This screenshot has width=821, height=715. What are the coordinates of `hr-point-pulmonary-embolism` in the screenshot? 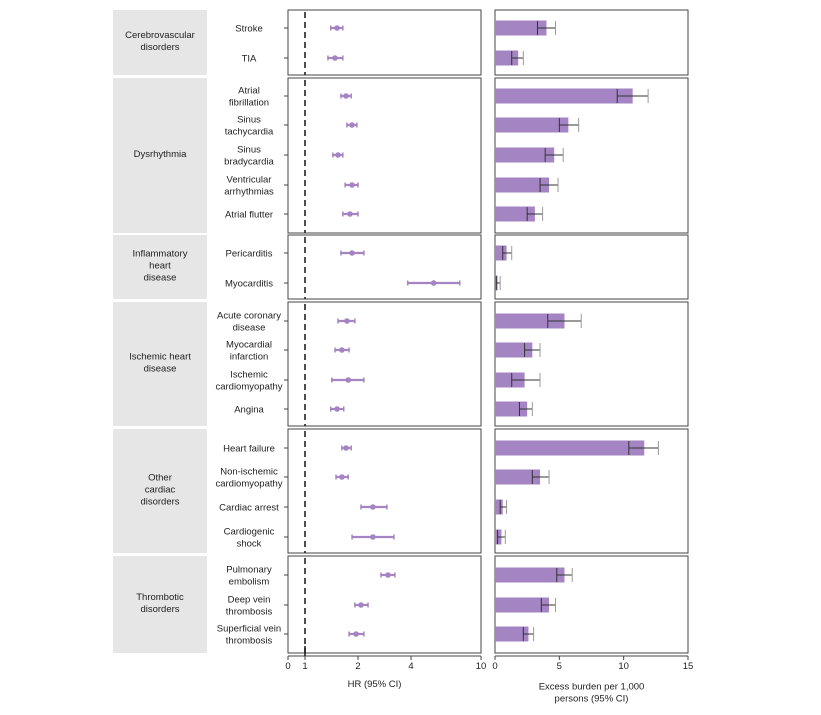 It's located at (388, 575).